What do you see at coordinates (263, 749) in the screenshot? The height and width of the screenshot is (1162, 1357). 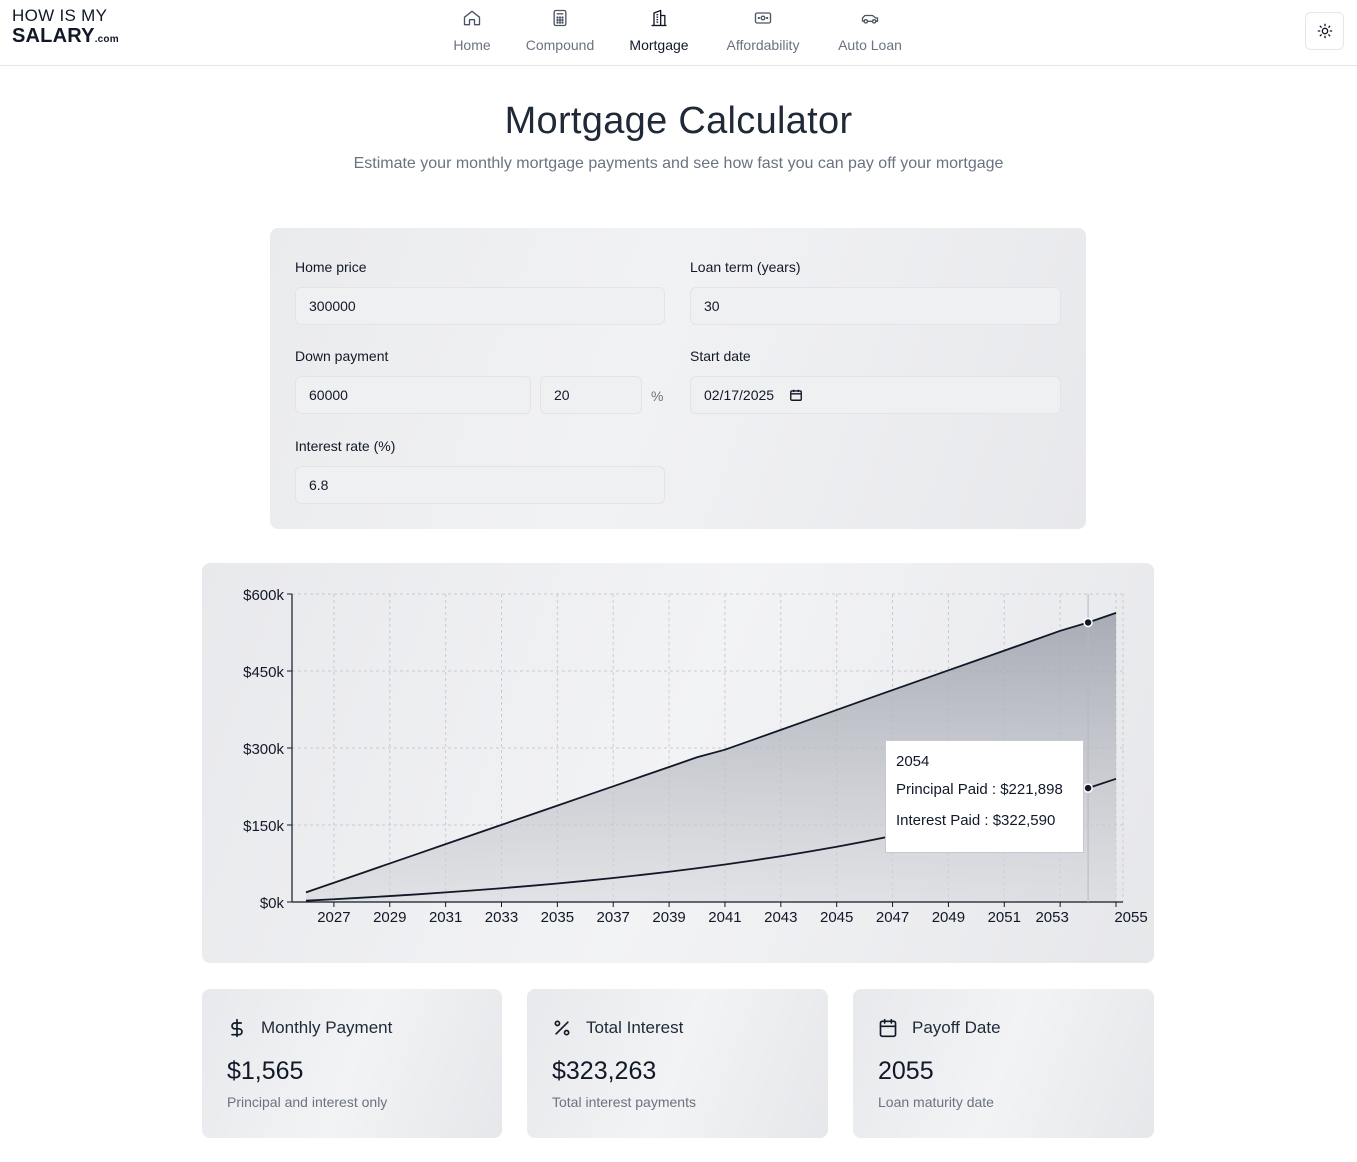 I see `y-tick-label: $300k` at bounding box center [263, 749].